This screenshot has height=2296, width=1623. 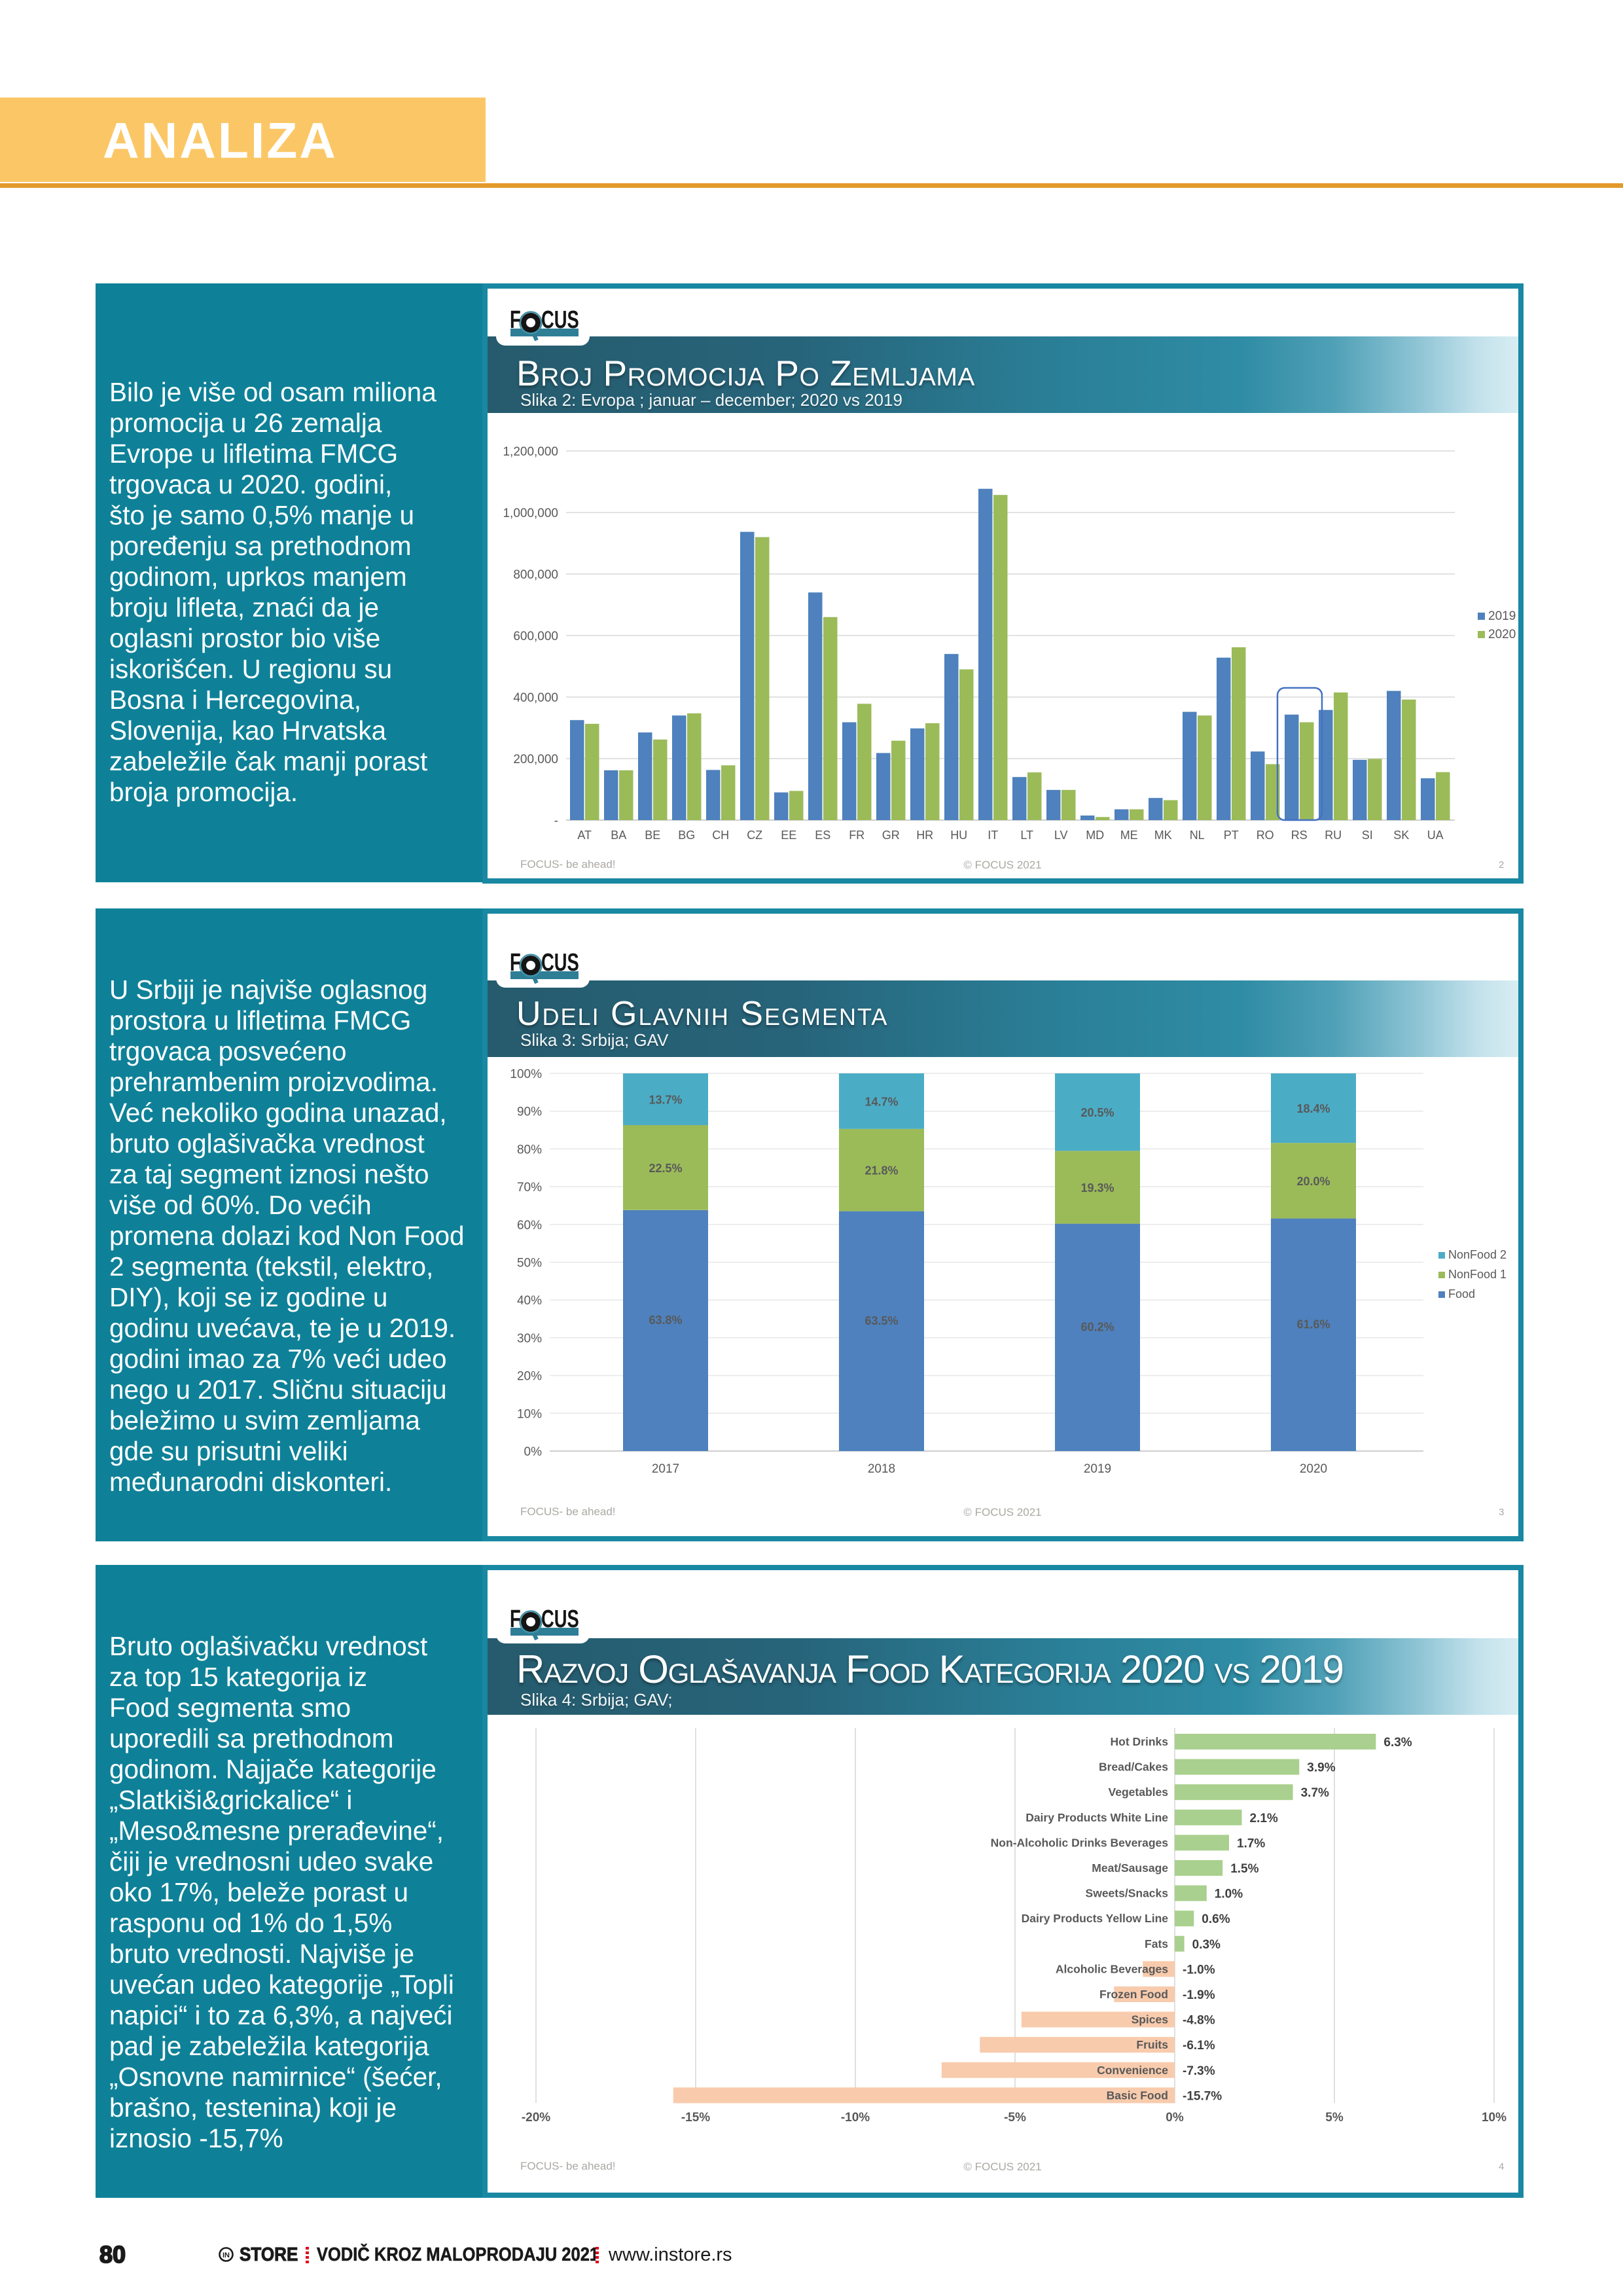 I want to click on svg-text: -10%, so click(x=855, y=2118).